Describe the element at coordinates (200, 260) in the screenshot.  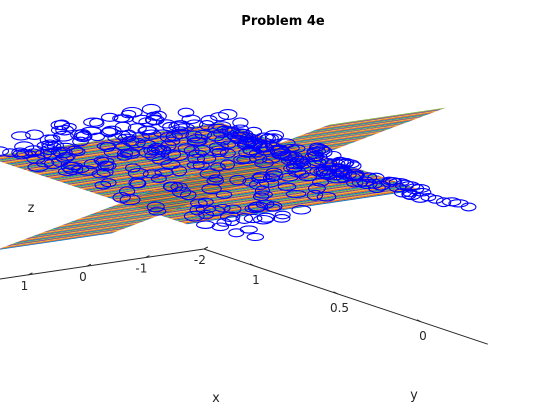
I see `x-tick-label: -2` at that location.